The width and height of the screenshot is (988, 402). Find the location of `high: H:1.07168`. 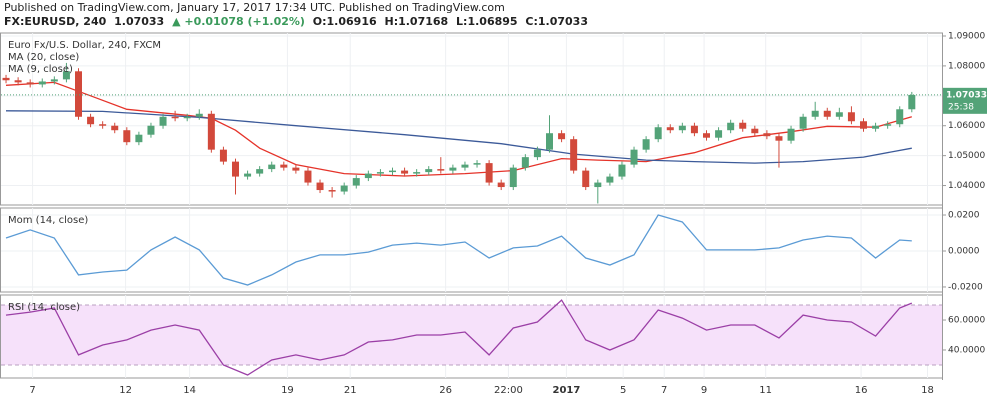

high: H:1.07168 is located at coordinates (416, 21).